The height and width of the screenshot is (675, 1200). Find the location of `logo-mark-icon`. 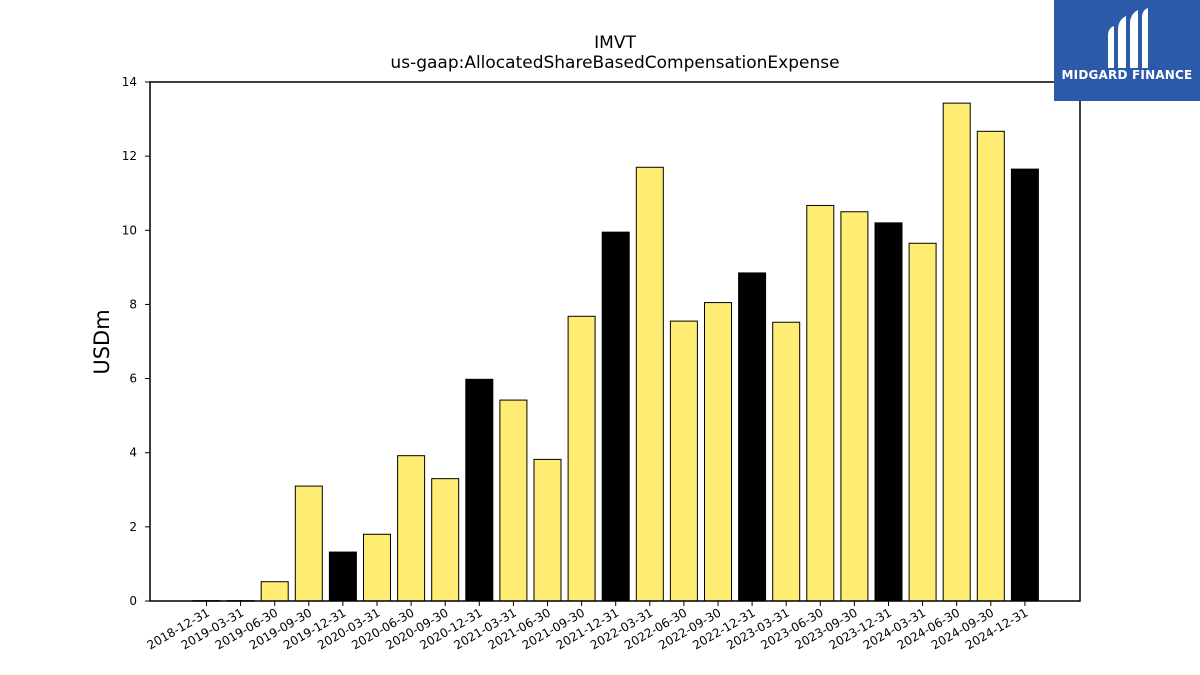

logo-mark-icon is located at coordinates (1128, 38).